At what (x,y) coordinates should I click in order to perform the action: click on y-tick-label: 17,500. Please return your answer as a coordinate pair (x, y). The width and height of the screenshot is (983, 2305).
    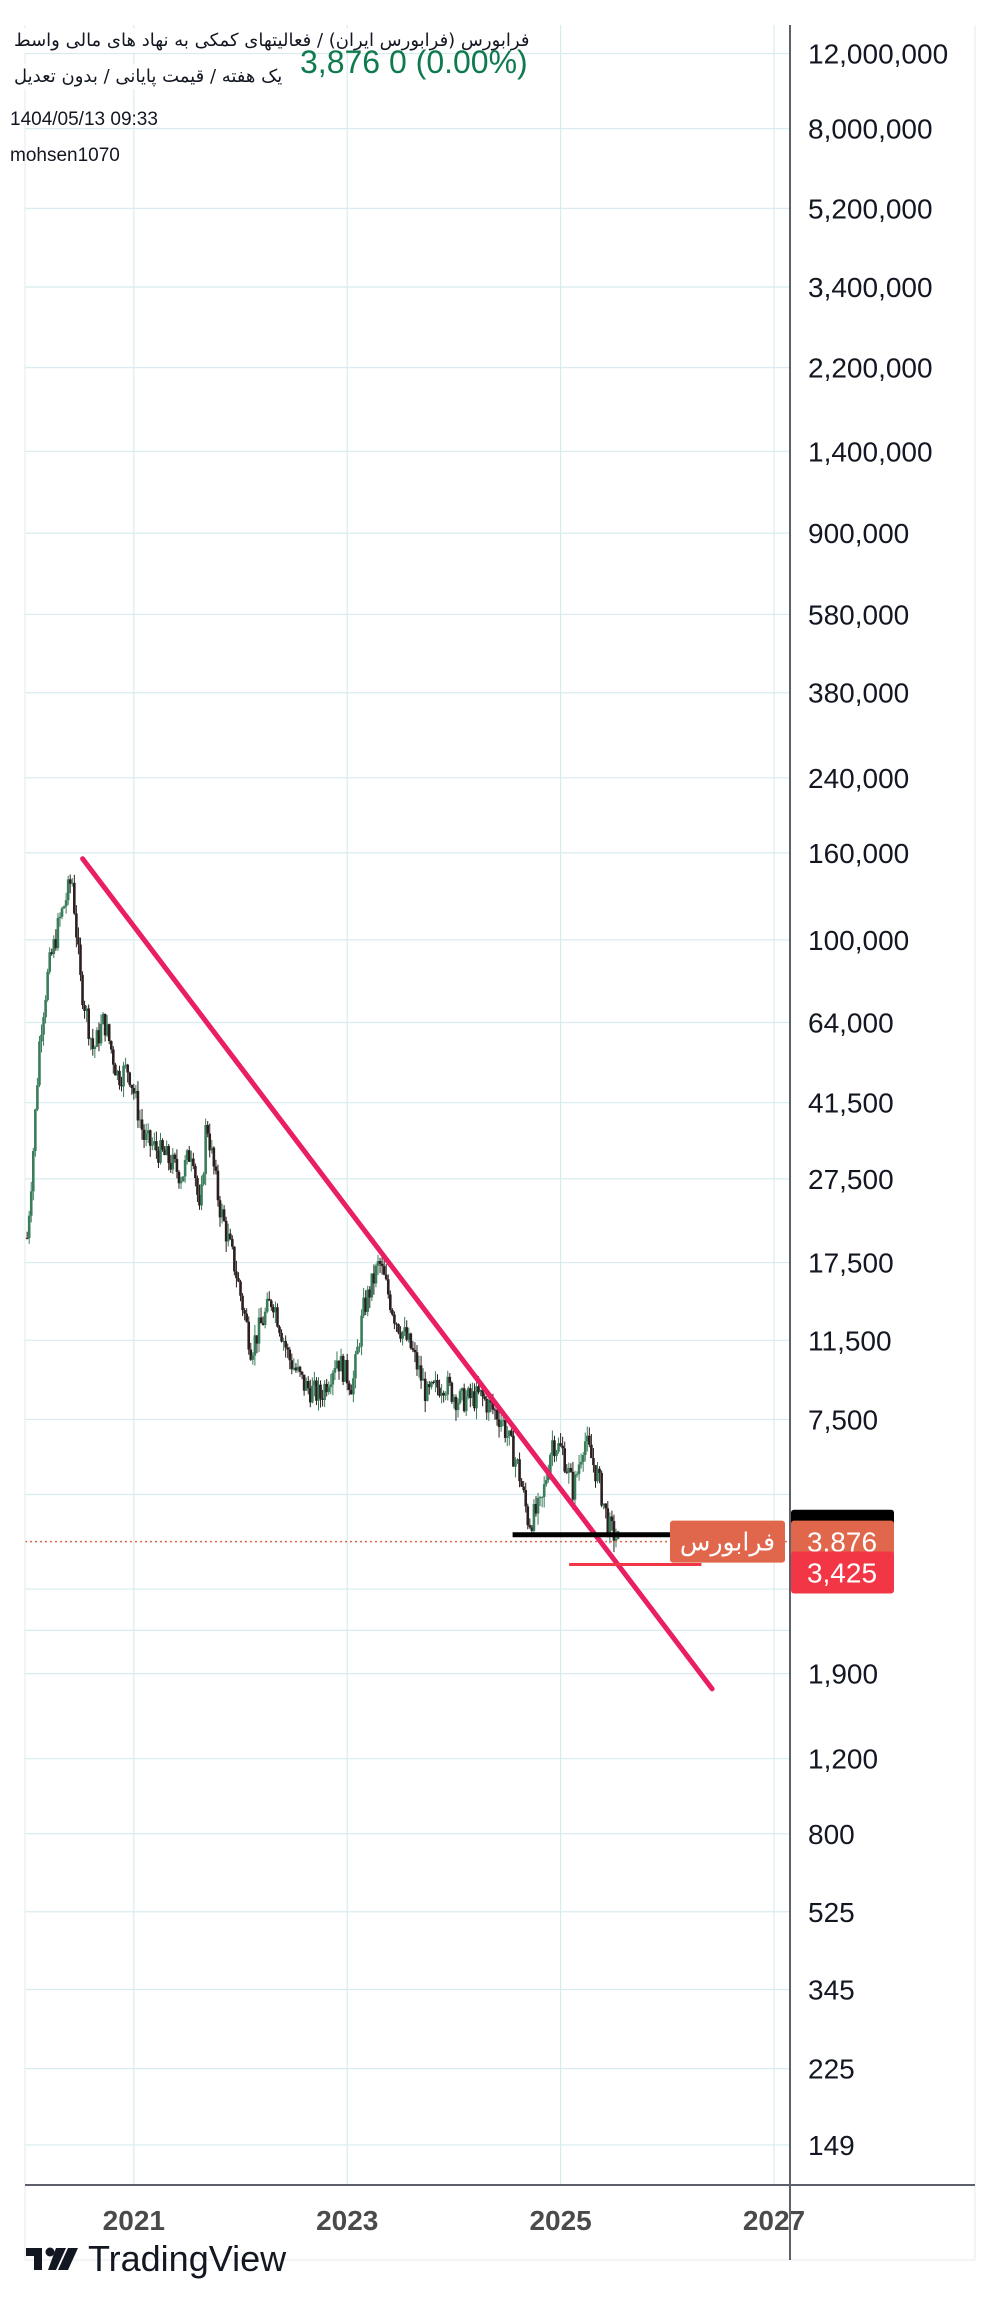
    Looking at the image, I should click on (851, 1263).